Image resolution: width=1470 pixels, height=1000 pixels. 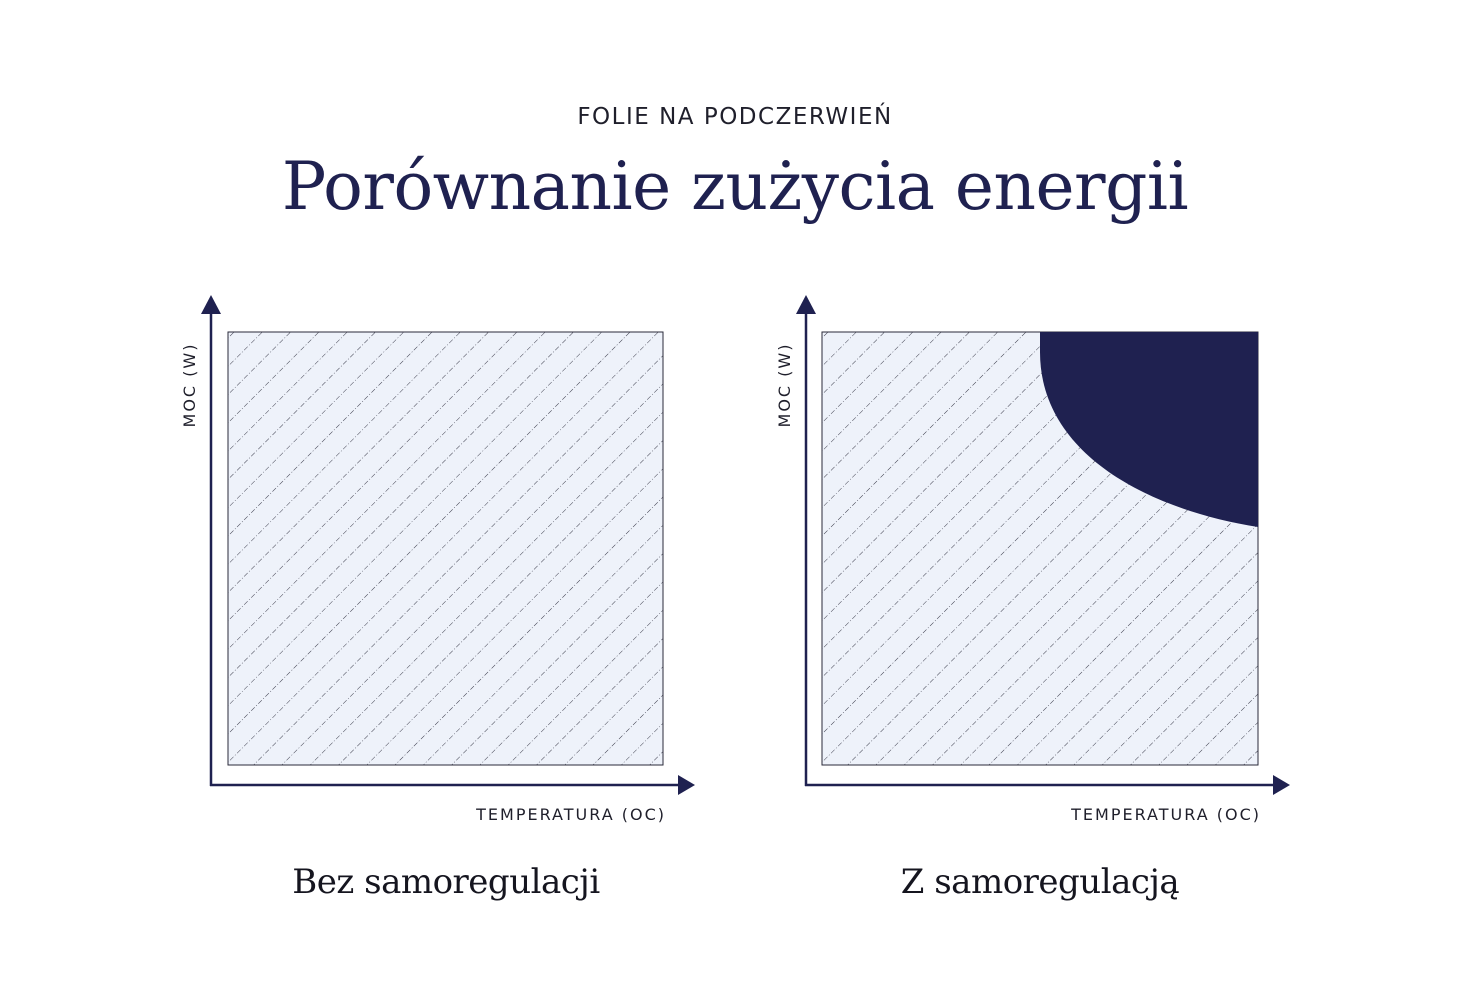 I want to click on page-title: Porównanie zużycia energii, so click(x=735, y=186).